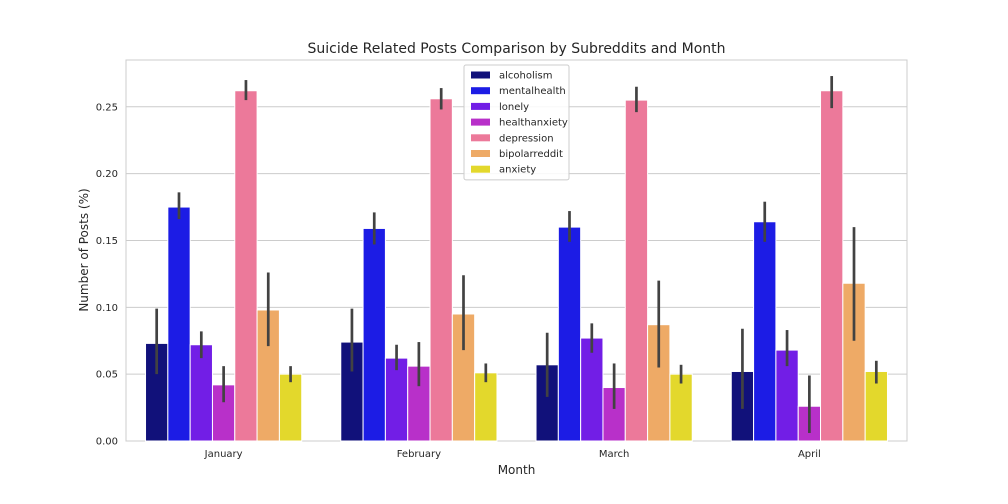  Describe the element at coordinates (419, 454) in the screenshot. I see `x-tick-label: February` at that location.